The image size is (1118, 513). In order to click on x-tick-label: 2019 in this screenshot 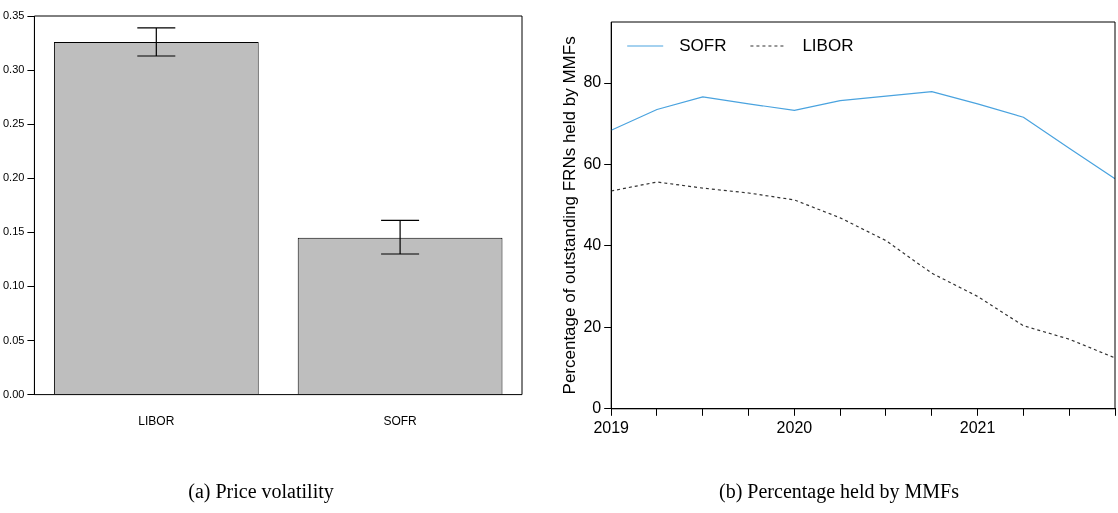, I will do `click(611, 427)`.